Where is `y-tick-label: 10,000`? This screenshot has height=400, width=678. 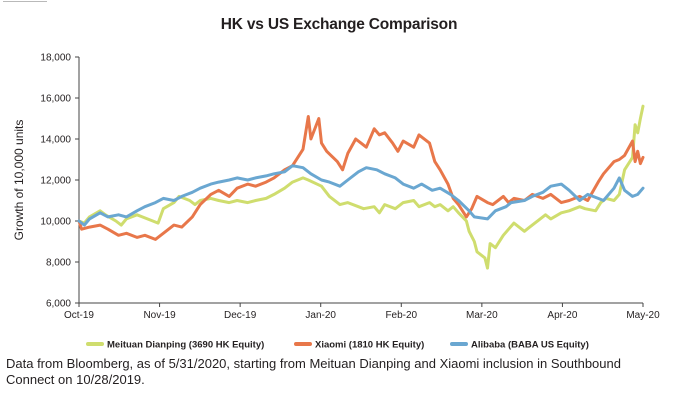
y-tick-label: 10,000 is located at coordinates (55, 222).